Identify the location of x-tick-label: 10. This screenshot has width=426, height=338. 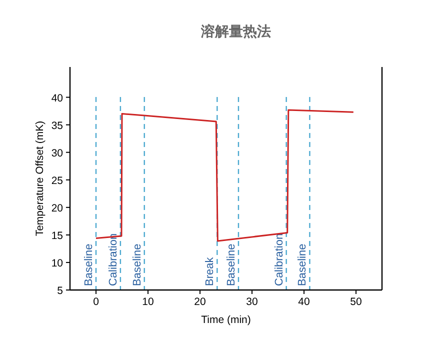
(148, 302).